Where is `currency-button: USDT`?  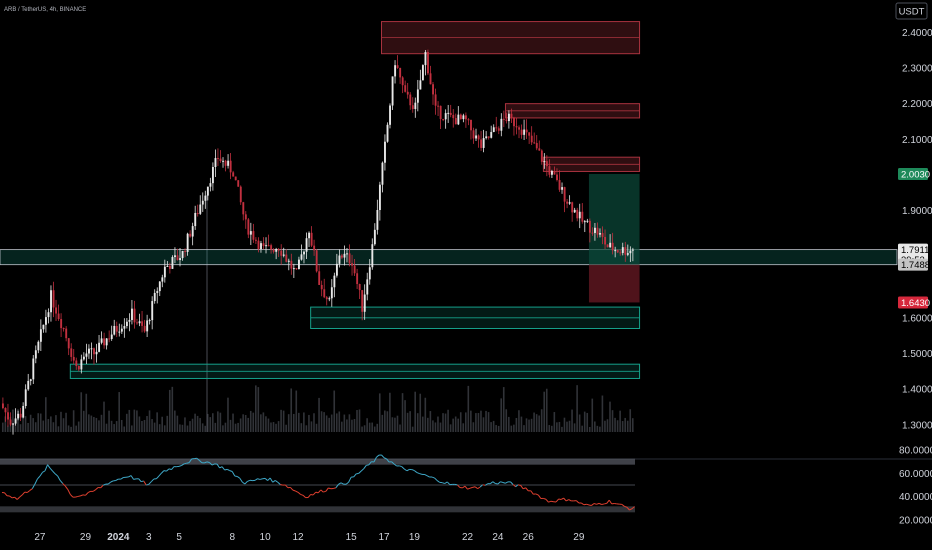 currency-button: USDT is located at coordinates (911, 11).